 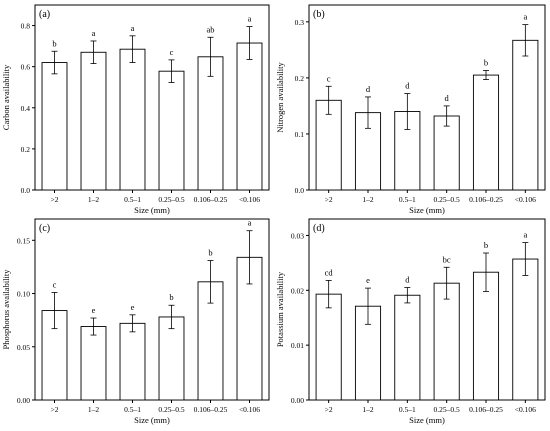 What do you see at coordinates (44, 228) in the screenshot?
I see `panel-label: (c)` at bounding box center [44, 228].